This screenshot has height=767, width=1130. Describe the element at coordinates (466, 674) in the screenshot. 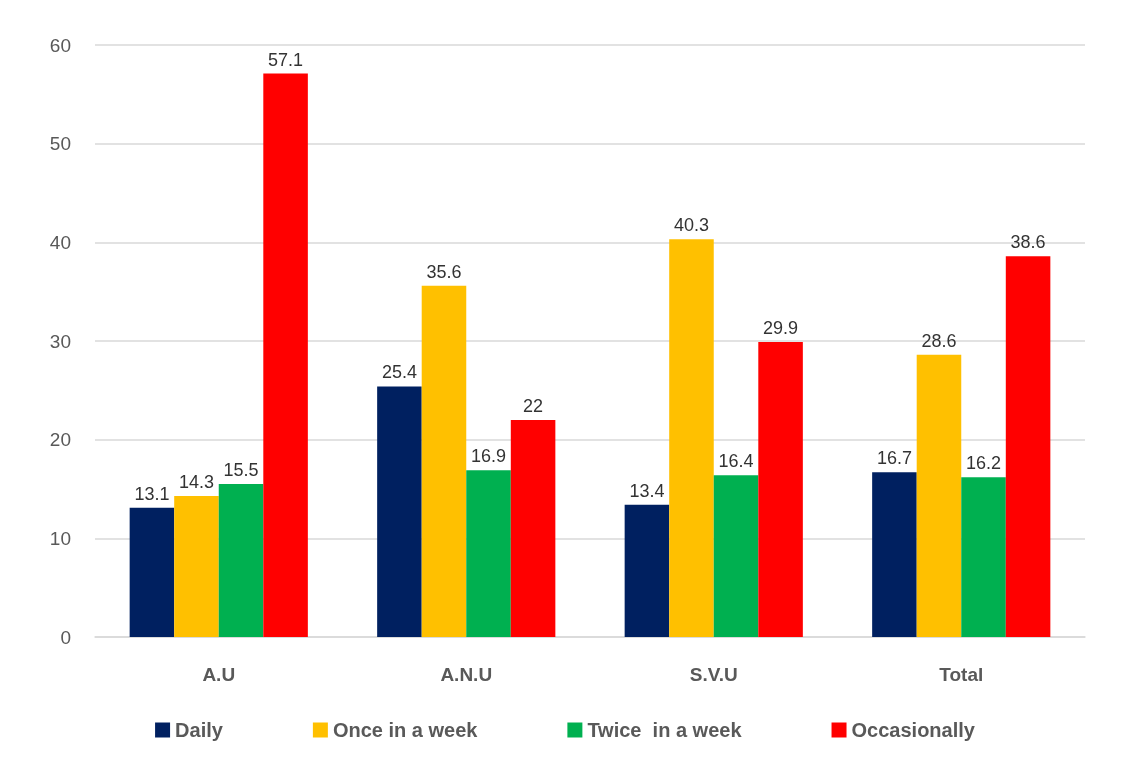

I see `x-tick-label: A.N.U` at that location.